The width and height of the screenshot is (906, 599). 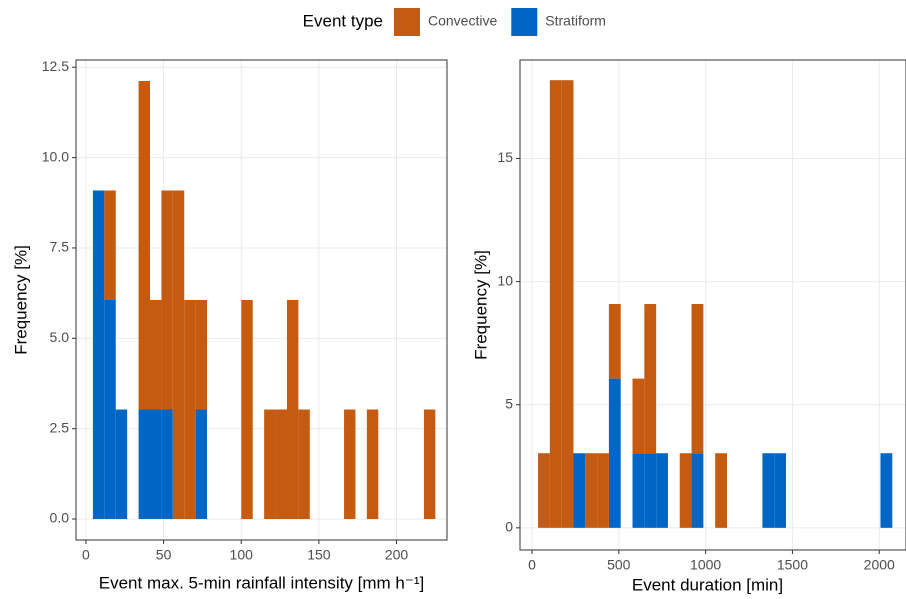 What do you see at coordinates (343, 20) in the screenshot?
I see `legend-title: Event type` at bounding box center [343, 20].